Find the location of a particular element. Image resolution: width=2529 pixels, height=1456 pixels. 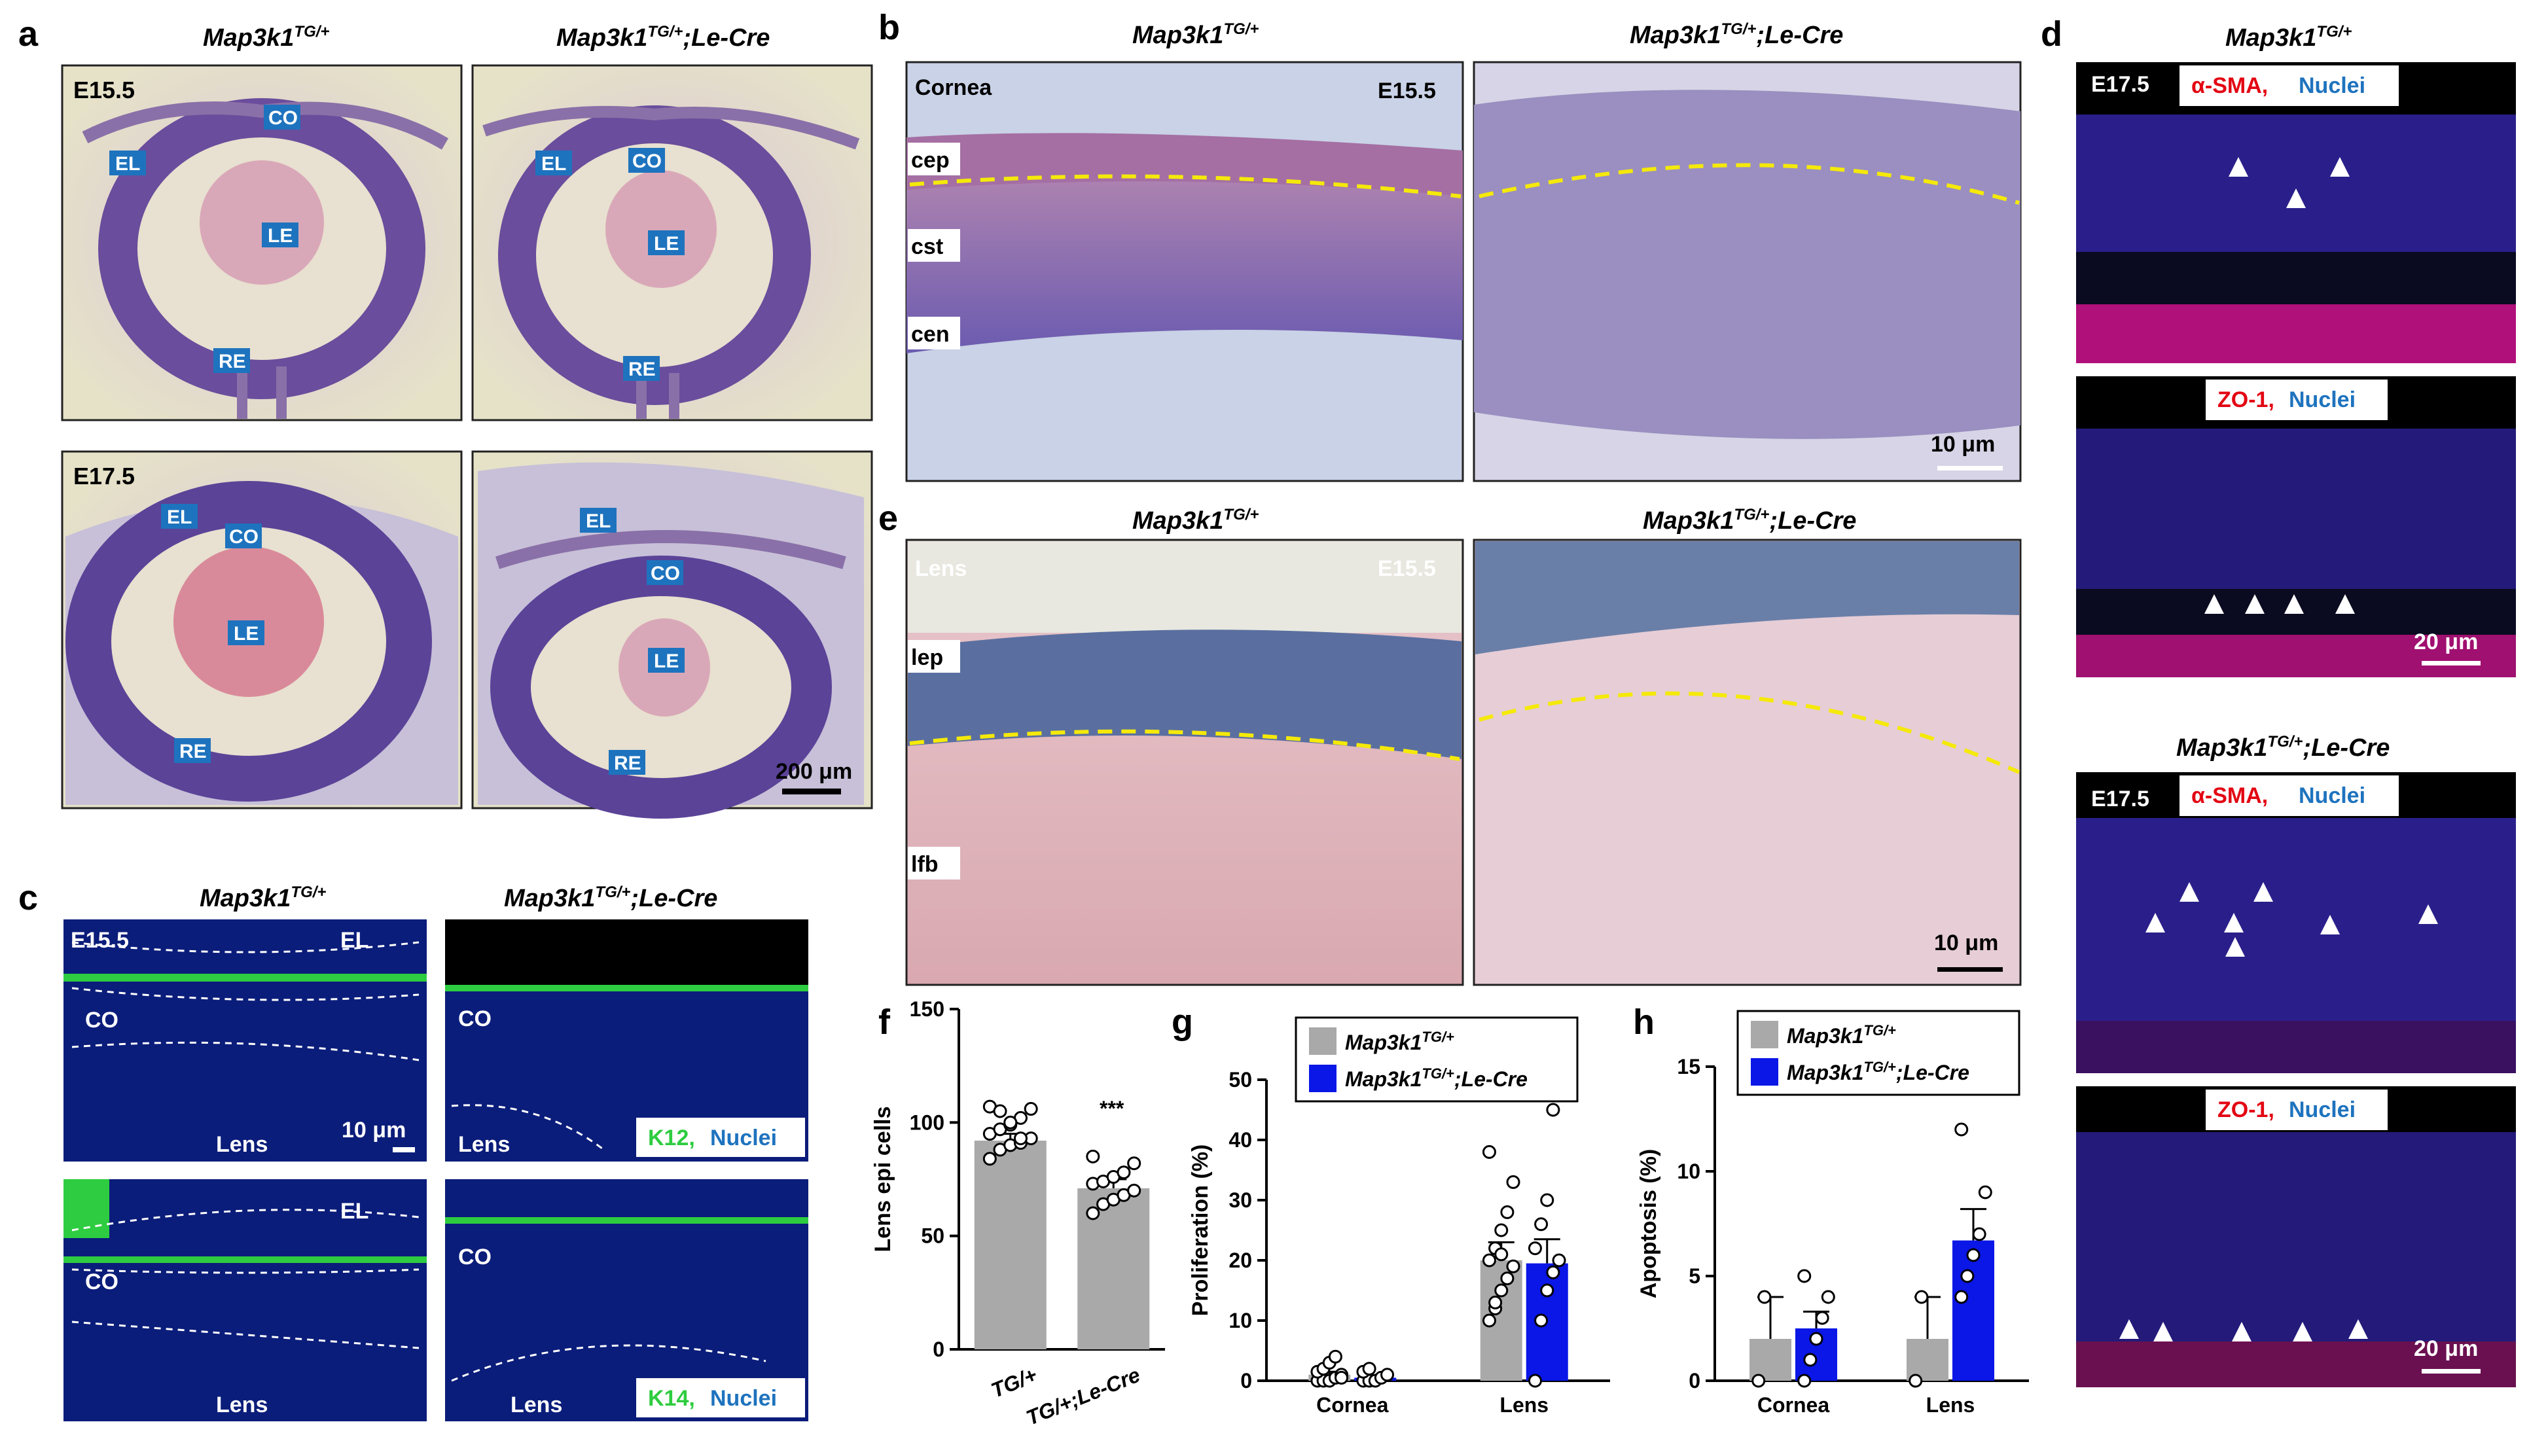

panel-e-boundary-line-mut is located at coordinates (1749, 732).